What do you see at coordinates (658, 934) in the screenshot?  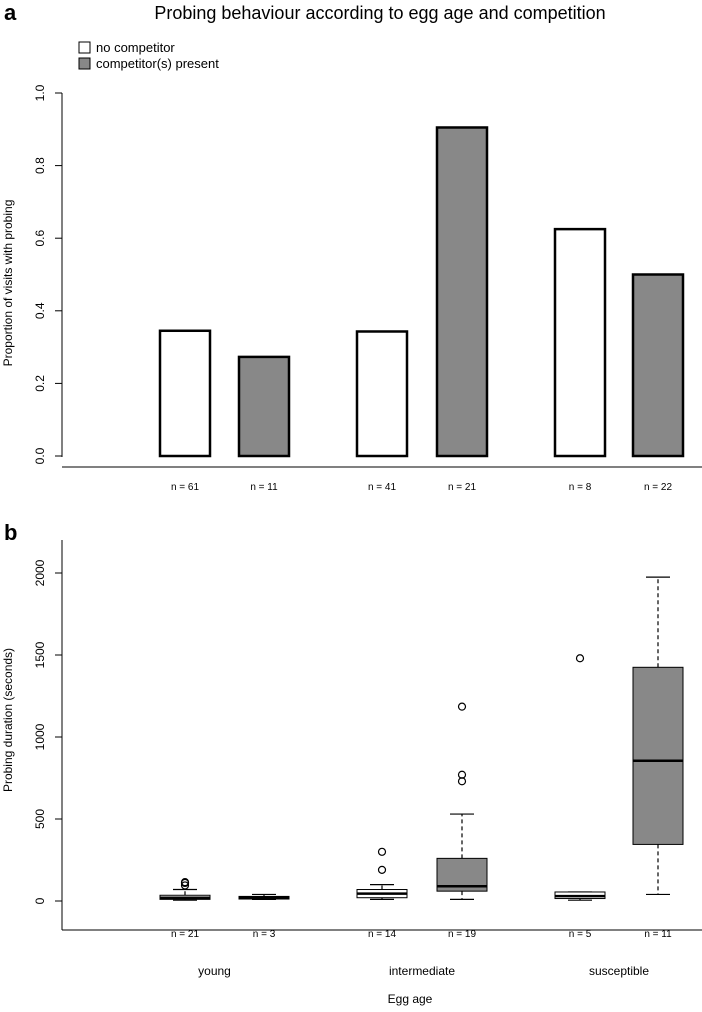 I see `panel-b-n-label: n = 11` at bounding box center [658, 934].